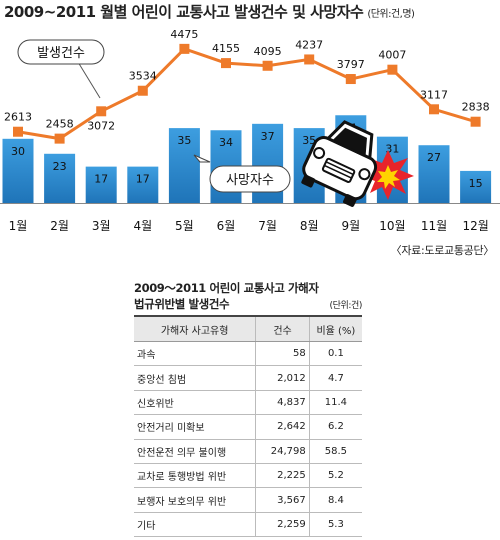 This screenshot has width=500, height=540. I want to click on header-ratio: 비율 (%), so click(335, 329).